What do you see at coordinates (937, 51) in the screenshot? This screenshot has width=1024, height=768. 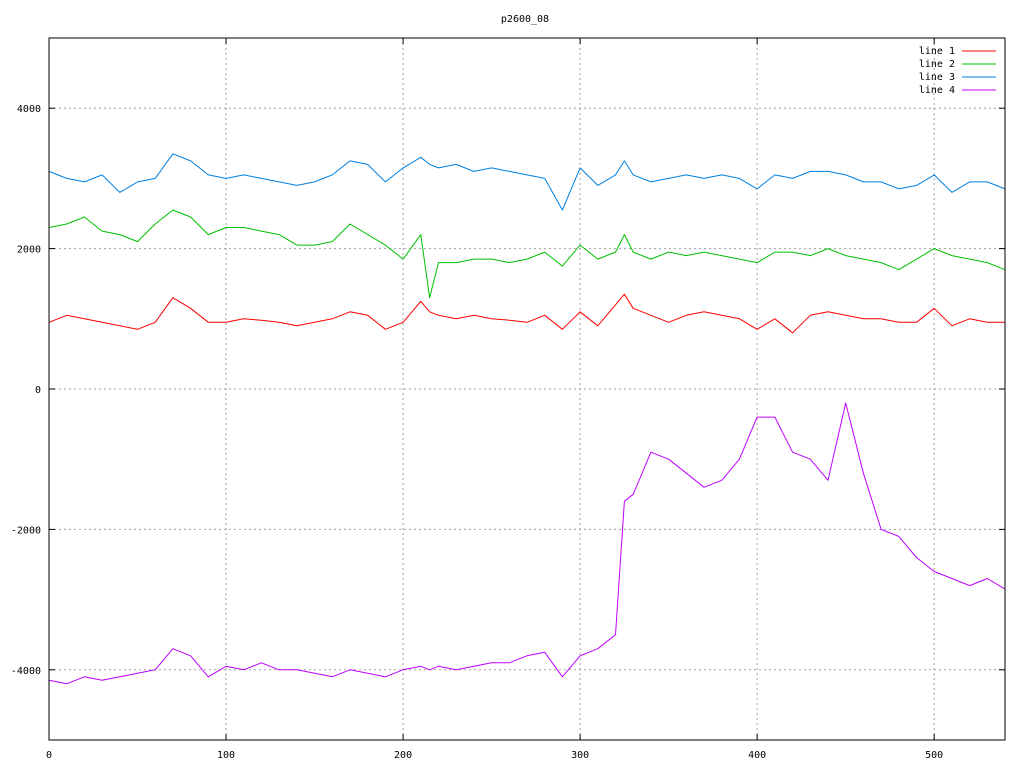 I see `legend-label: line 1` at bounding box center [937, 51].